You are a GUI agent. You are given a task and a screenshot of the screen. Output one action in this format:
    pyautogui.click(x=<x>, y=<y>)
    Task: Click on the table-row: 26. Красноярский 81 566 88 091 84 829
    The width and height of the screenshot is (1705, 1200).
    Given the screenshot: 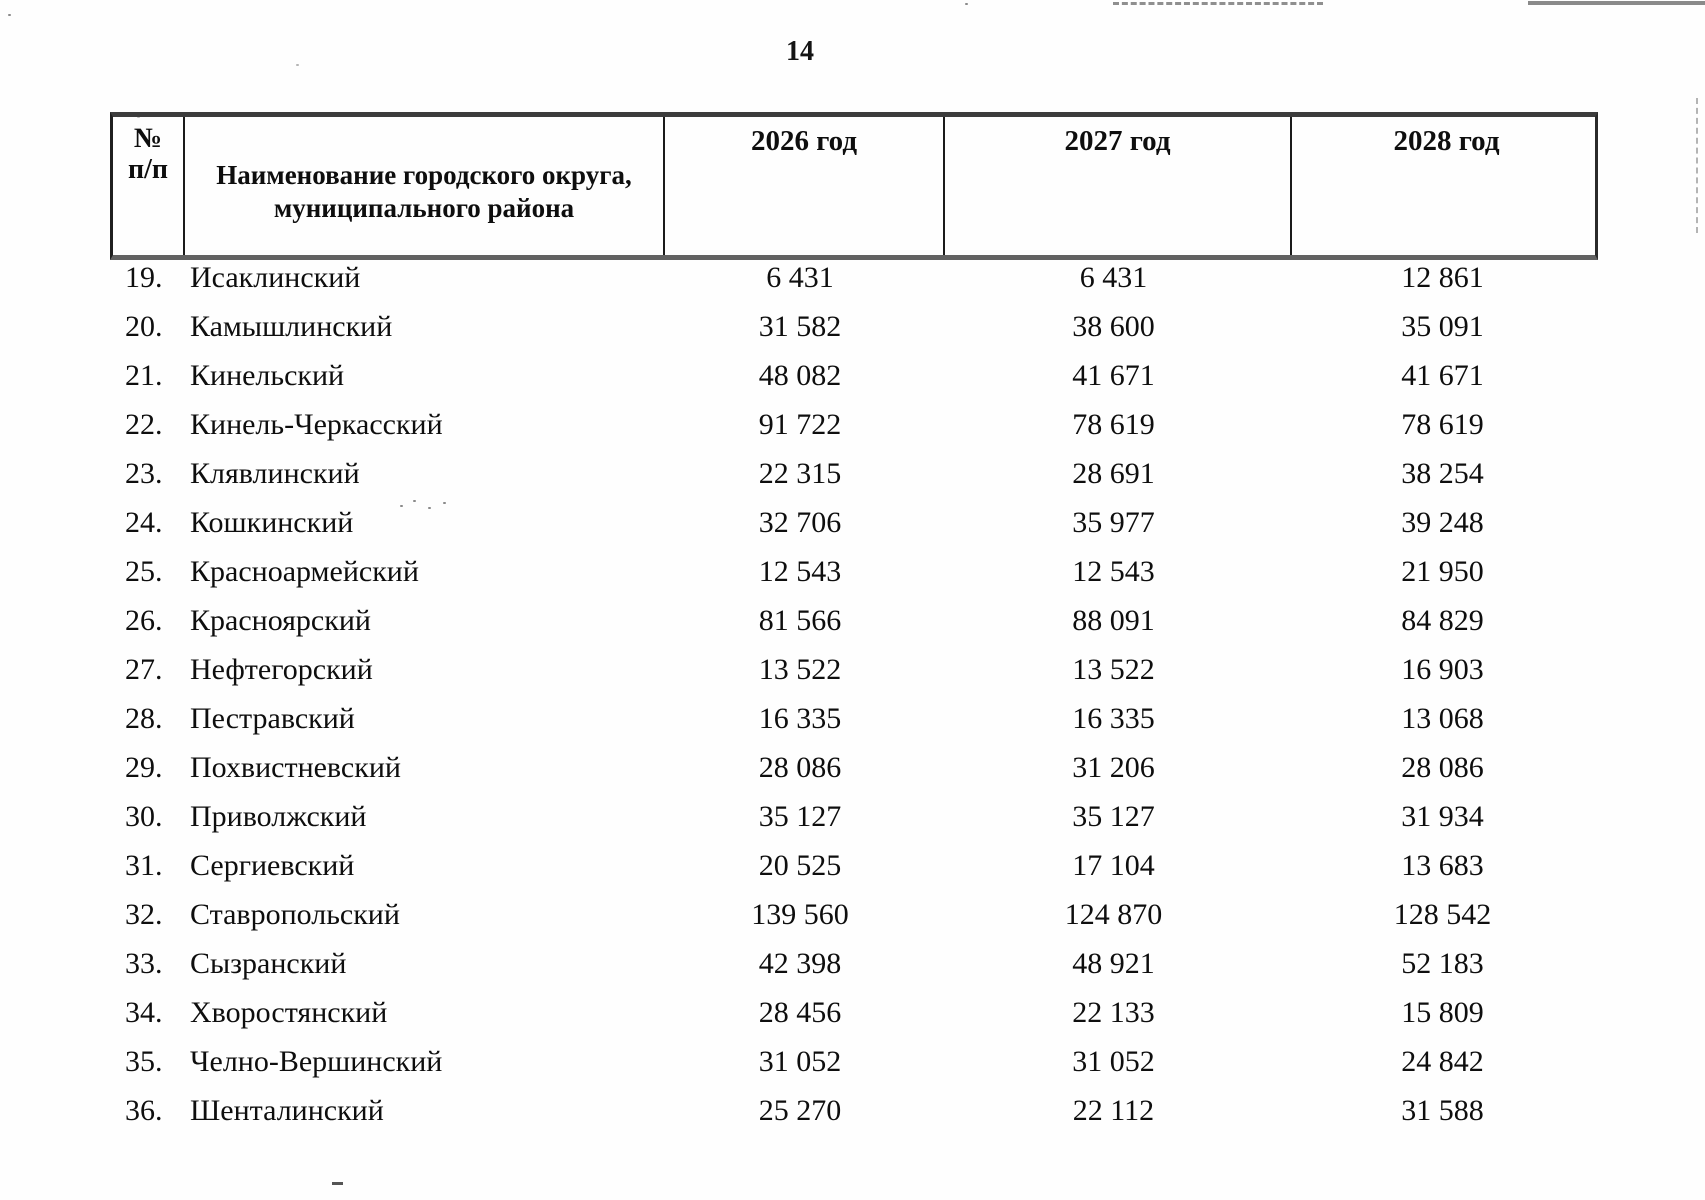 What is the action you would take?
    pyautogui.click(x=854, y=620)
    